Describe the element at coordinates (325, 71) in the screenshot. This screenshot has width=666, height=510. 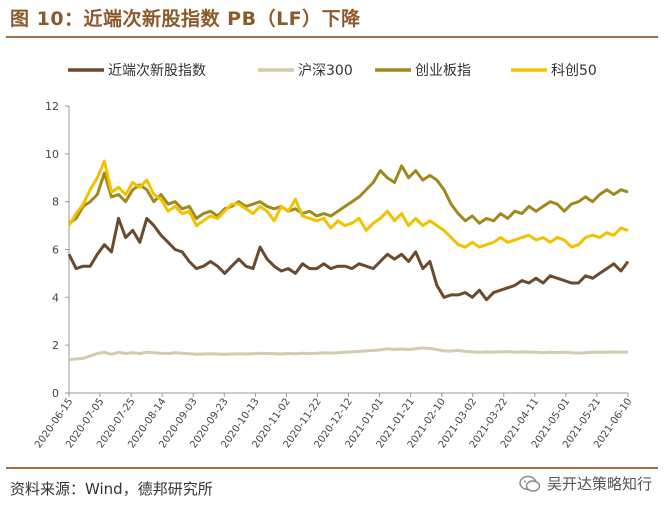
I see `legend-label: 沪深300` at that location.